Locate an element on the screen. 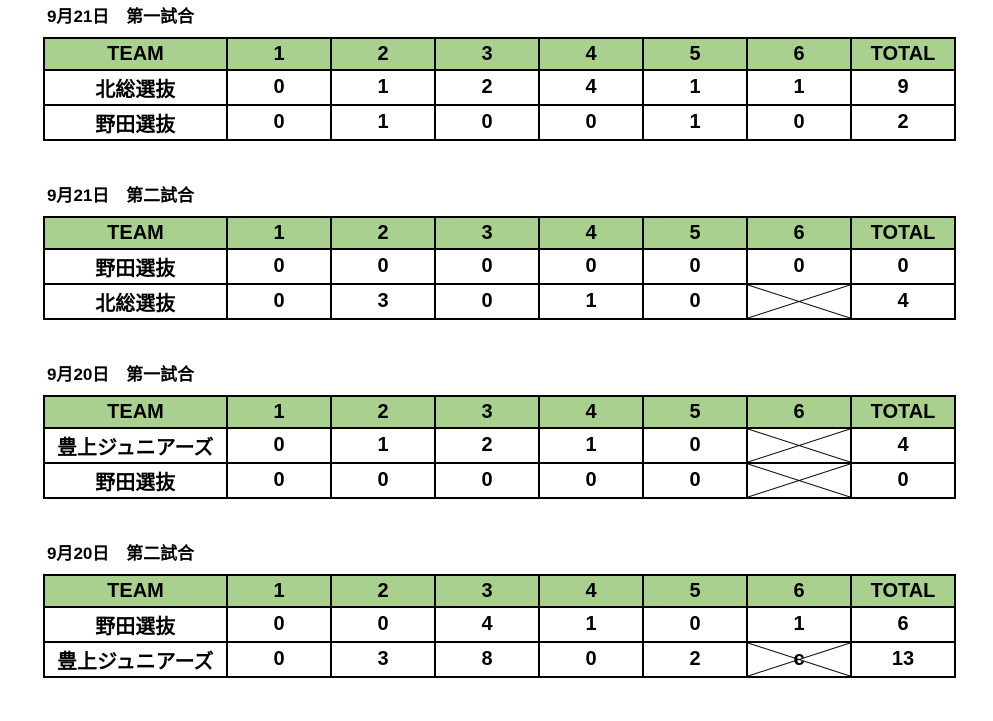  team-row: 豊上ジュニアーズ 0 1 2 1 0 4 is located at coordinates (499, 445).